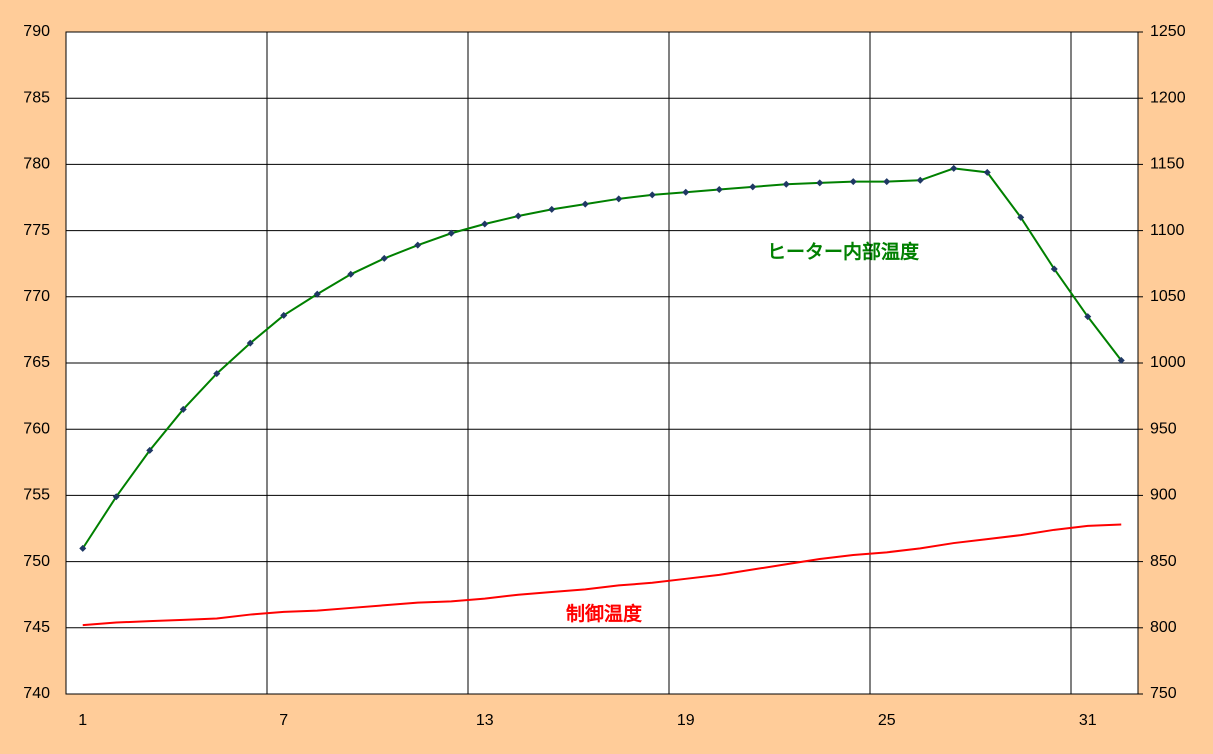 The width and height of the screenshot is (1213, 754). Describe the element at coordinates (36, 495) in the screenshot. I see `y-tick-label: 755` at that location.